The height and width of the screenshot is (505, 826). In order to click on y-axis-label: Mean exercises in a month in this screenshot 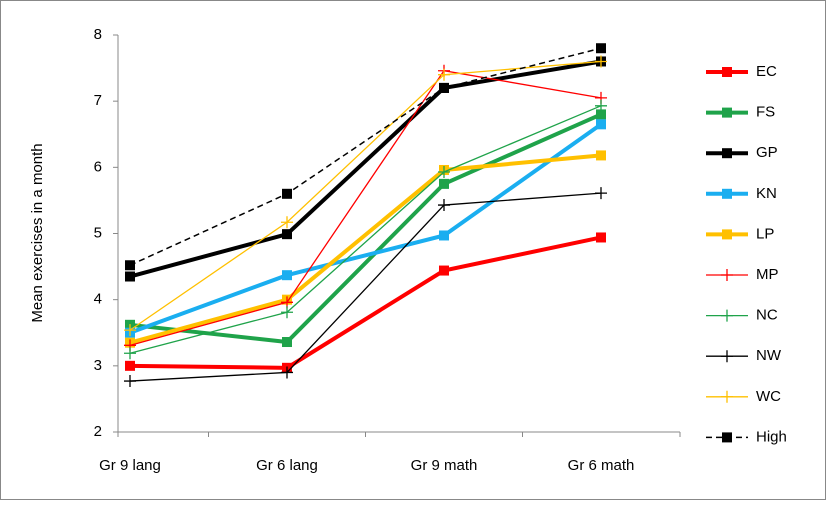, I will do `click(37, 232)`.